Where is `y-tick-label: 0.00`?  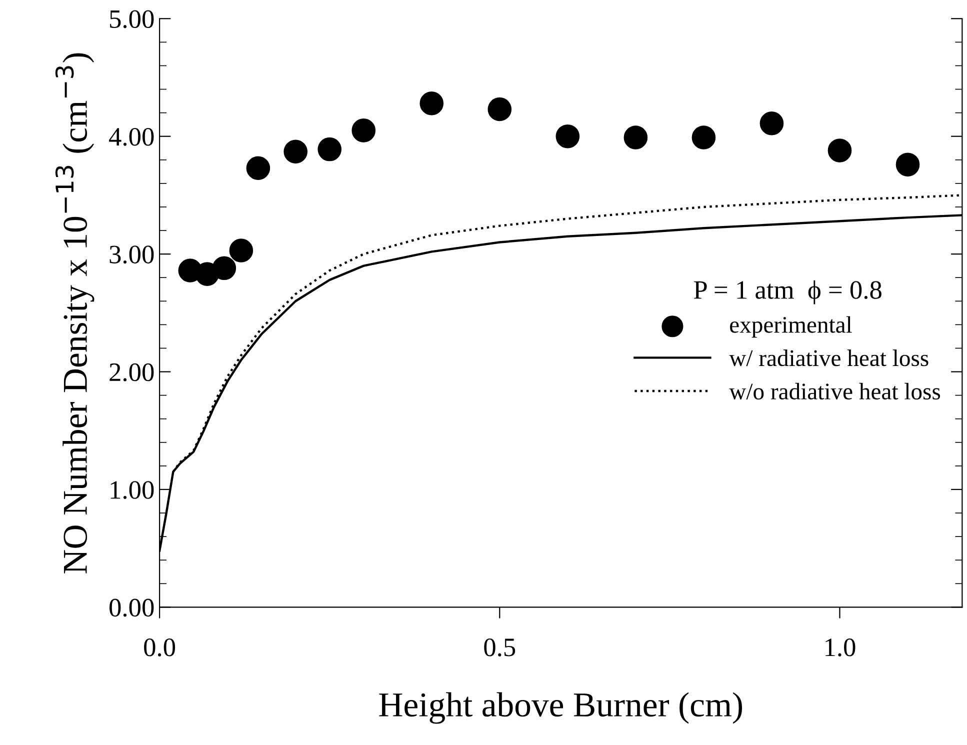 y-tick-label: 0.00 is located at coordinates (132, 607).